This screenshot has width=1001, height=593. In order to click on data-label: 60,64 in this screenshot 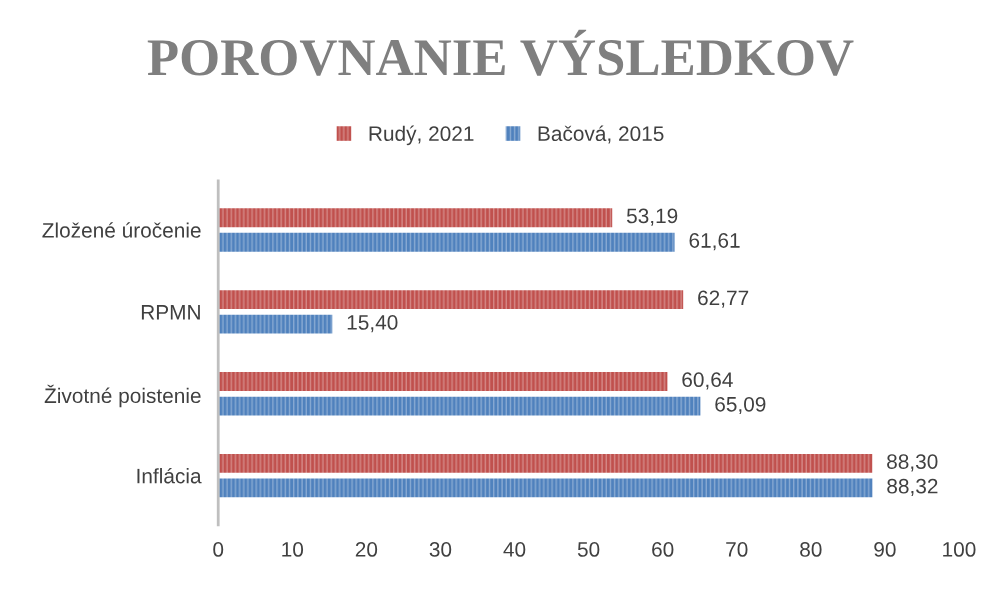, I will do `click(707, 381)`.